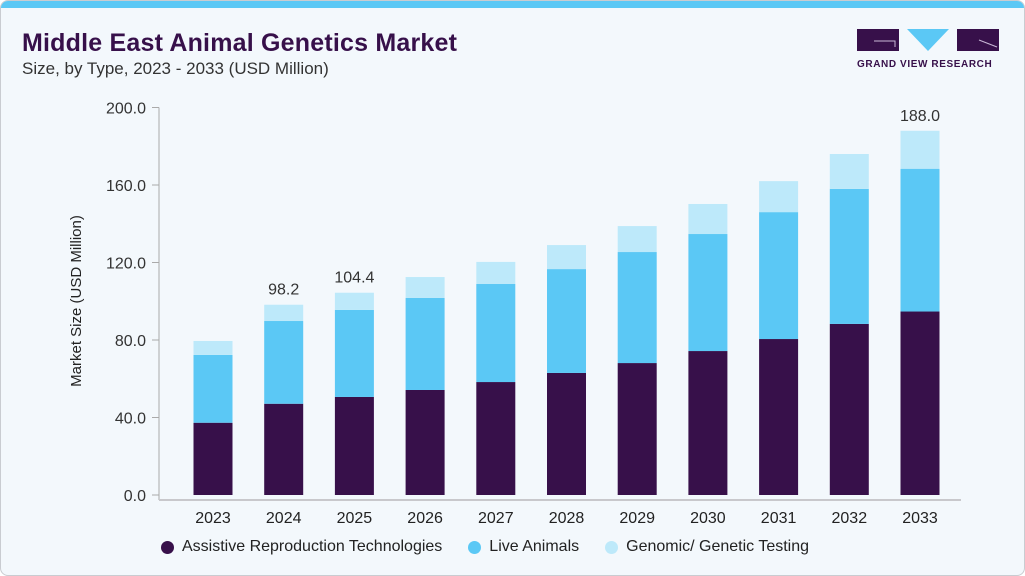 This screenshot has height=576, width=1025. I want to click on legend-item-art: Assistive Reproduction Technologies, so click(301, 547).